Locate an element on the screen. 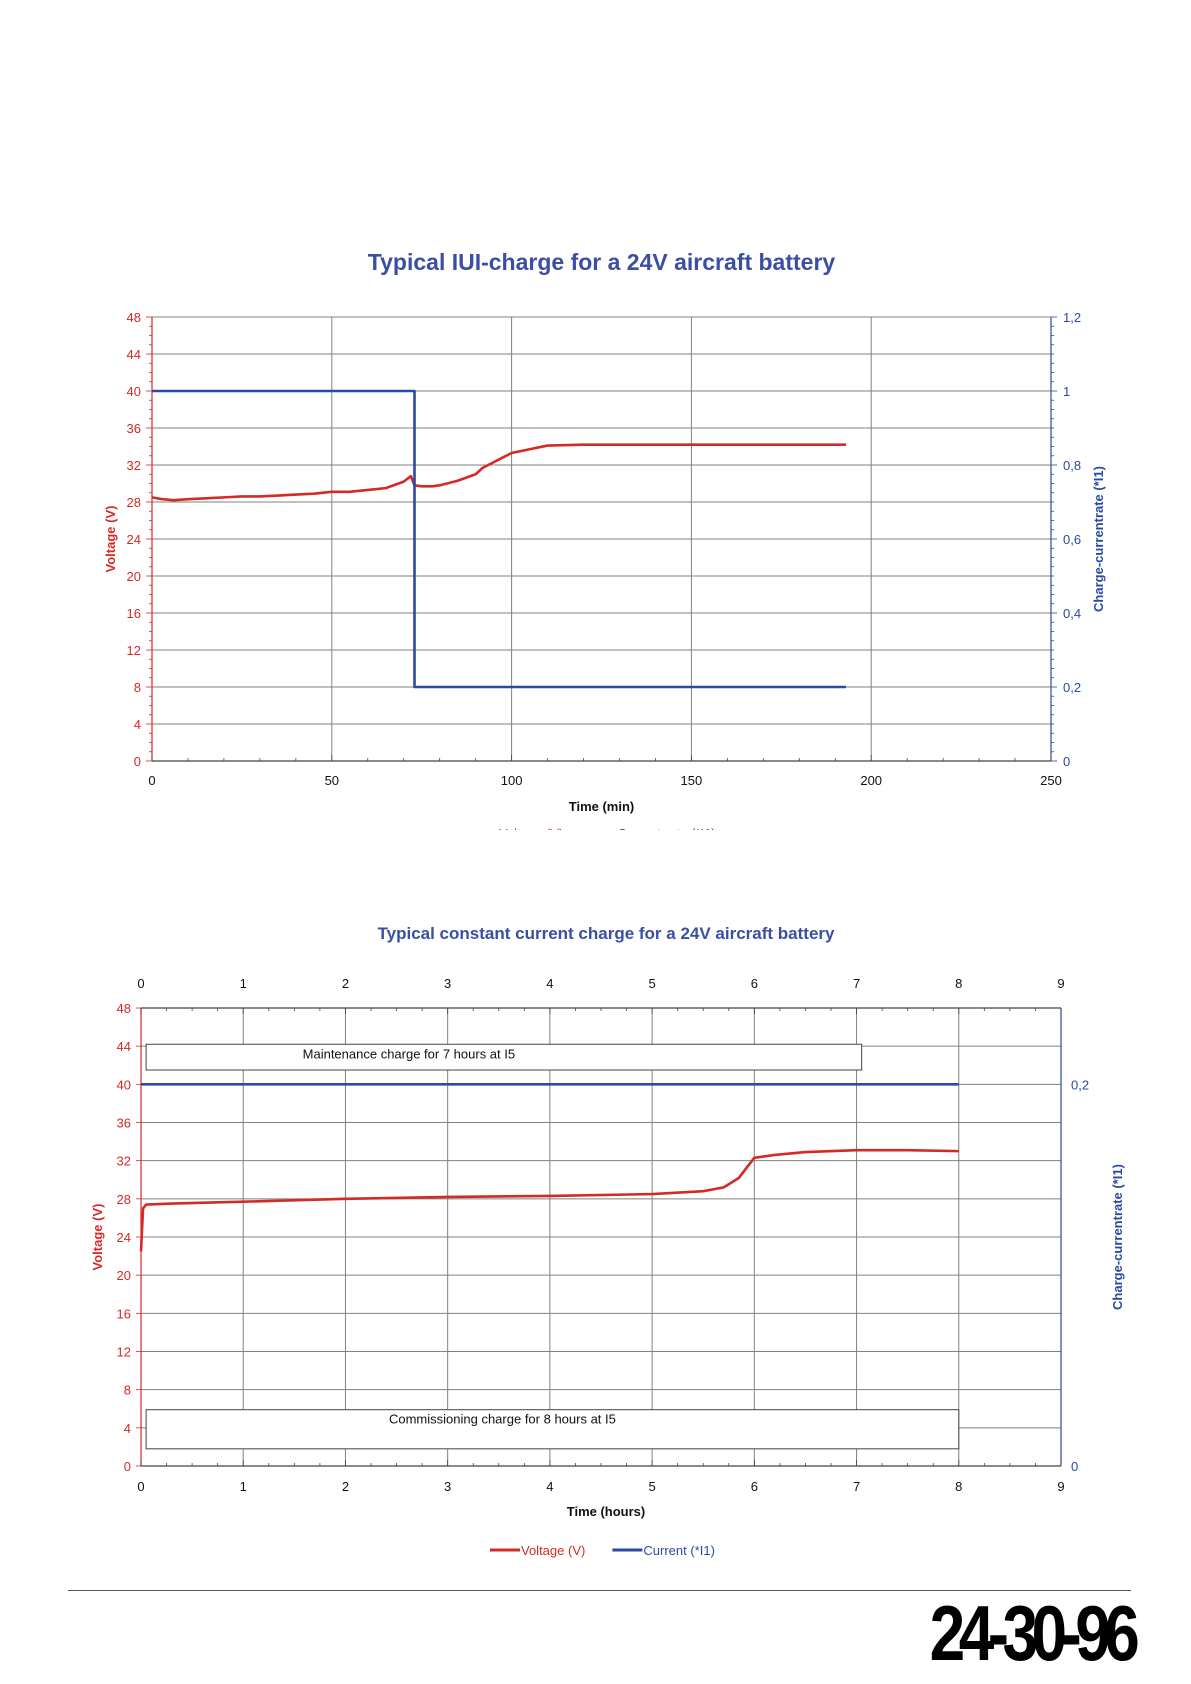 This screenshot has width=1191, height=1684. x-top-tick-label: 0 is located at coordinates (140, 983).